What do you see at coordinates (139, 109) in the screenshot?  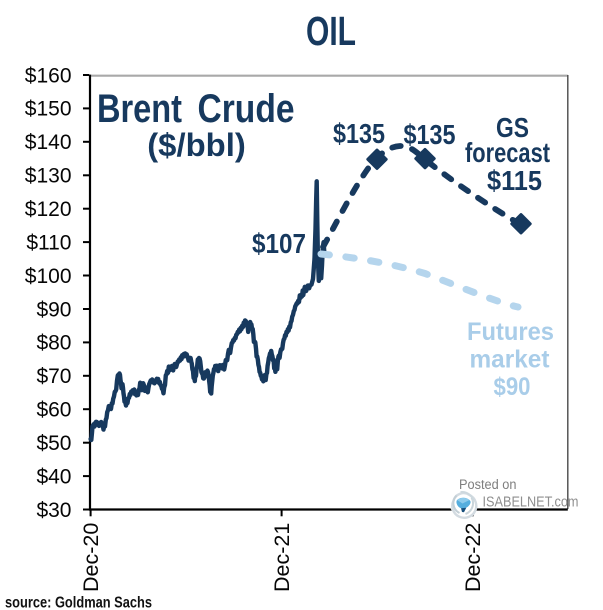 I see `svg-text: Brent` at bounding box center [139, 109].